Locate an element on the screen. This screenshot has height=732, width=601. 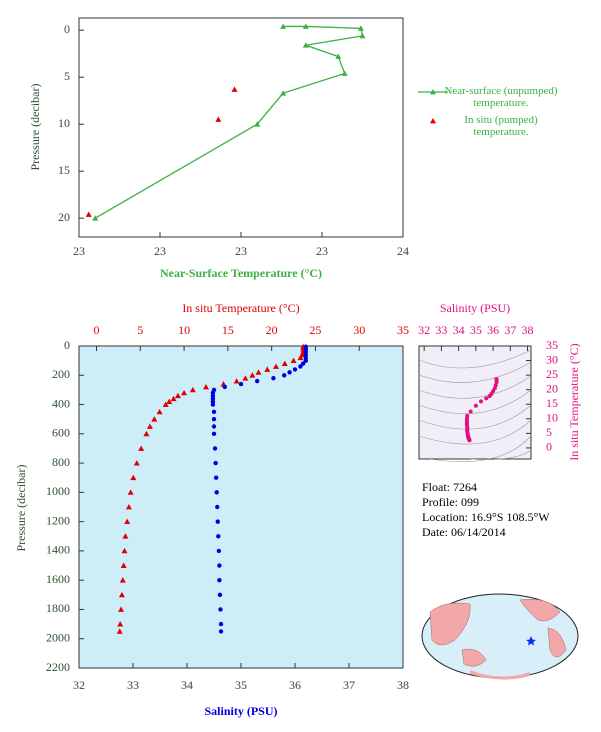
y-tick-label: 600 is located at coordinates (61, 433).